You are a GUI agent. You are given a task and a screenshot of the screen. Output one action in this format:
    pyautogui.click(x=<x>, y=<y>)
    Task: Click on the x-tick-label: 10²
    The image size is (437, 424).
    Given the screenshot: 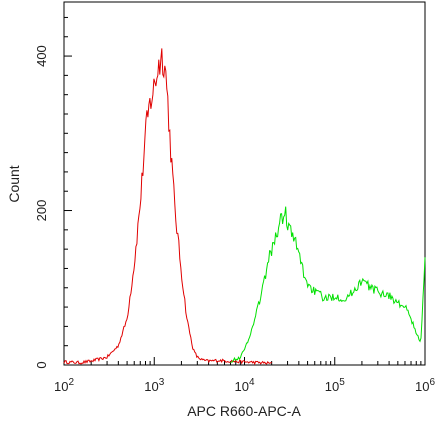 What is the action you would take?
    pyautogui.click(x=64, y=385)
    